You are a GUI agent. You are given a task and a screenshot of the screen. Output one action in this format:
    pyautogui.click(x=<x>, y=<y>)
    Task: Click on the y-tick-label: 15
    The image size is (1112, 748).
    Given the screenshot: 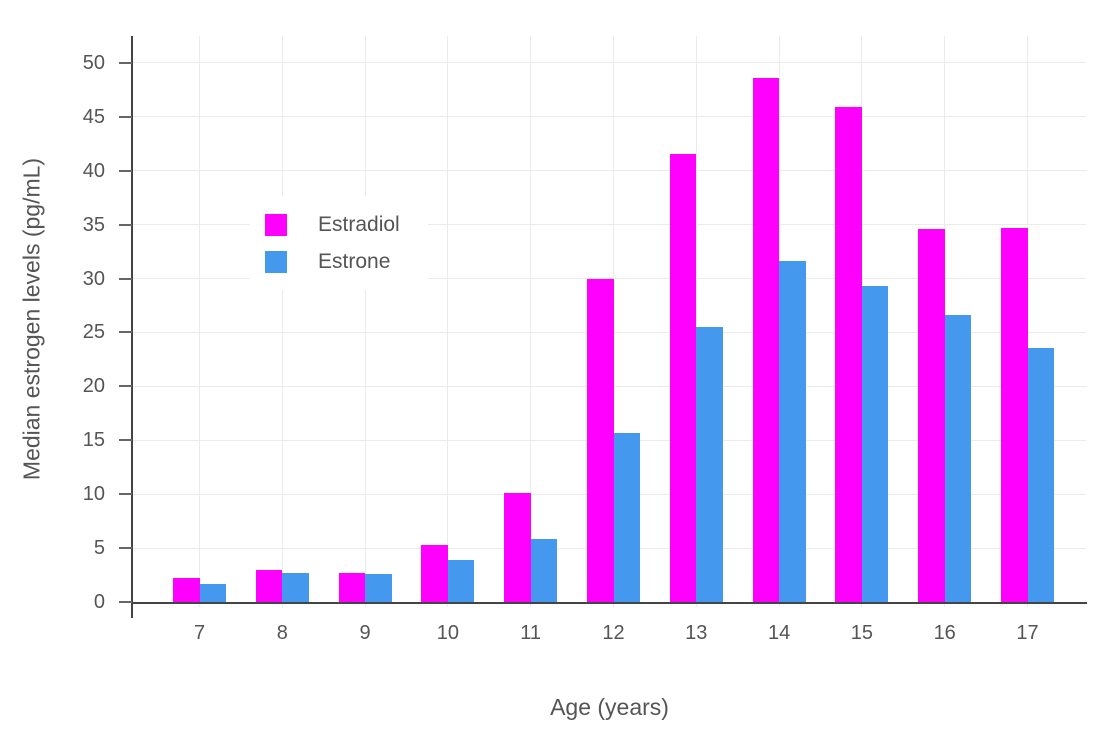 What is the action you would take?
    pyautogui.click(x=93, y=440)
    